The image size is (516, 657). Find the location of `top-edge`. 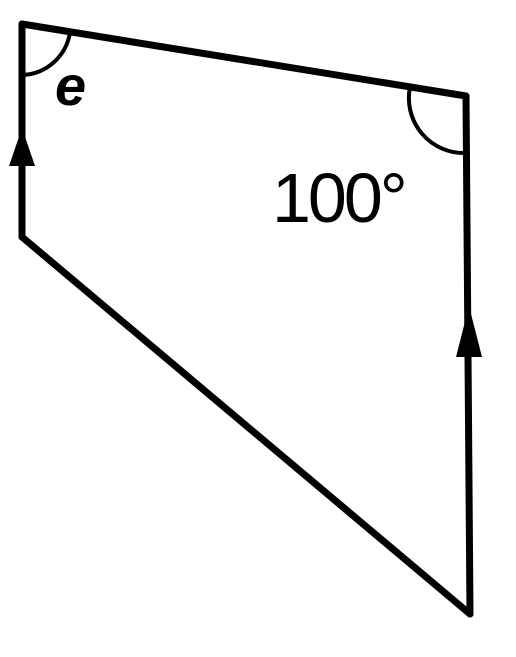

top-edge is located at coordinates (244, 60).